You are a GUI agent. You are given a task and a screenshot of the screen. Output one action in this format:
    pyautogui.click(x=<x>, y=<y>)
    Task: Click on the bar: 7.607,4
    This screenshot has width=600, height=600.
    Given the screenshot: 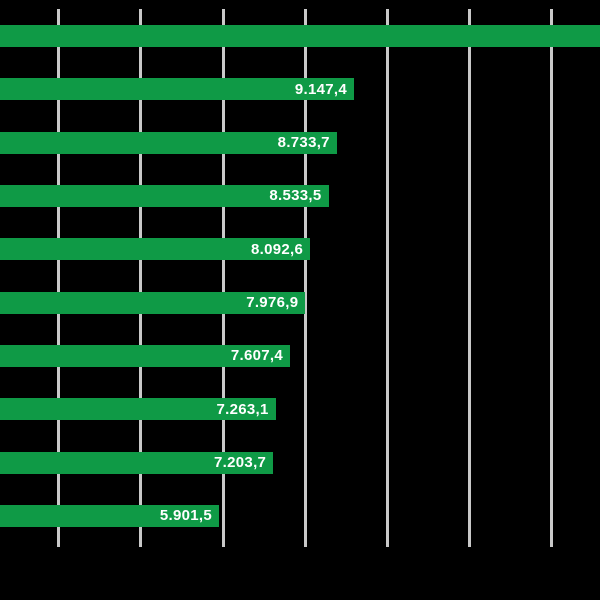 What is the action you would take?
    pyautogui.click(x=145, y=355)
    